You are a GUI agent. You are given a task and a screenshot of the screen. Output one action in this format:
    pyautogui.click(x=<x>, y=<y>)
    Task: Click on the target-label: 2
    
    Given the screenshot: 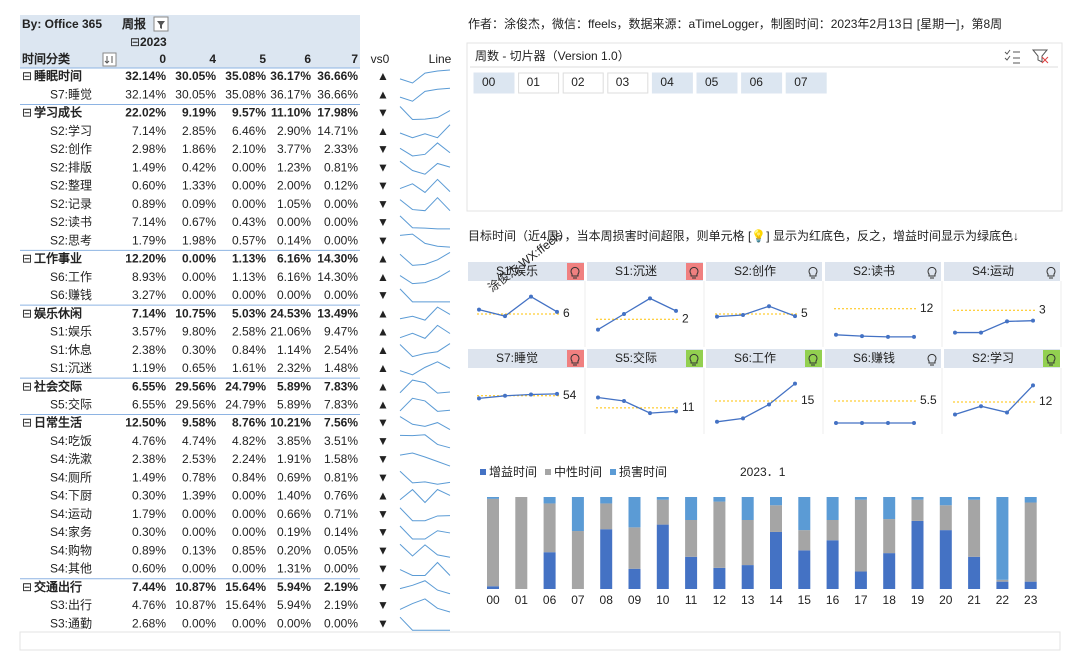 What is the action you would take?
    pyautogui.click(x=685, y=318)
    